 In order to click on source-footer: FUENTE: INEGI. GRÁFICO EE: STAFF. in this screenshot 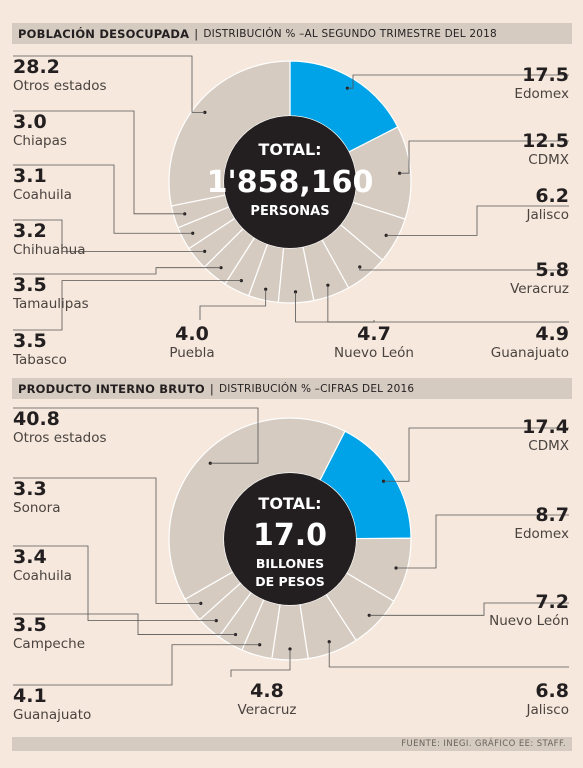, I will do `click(292, 744)`.